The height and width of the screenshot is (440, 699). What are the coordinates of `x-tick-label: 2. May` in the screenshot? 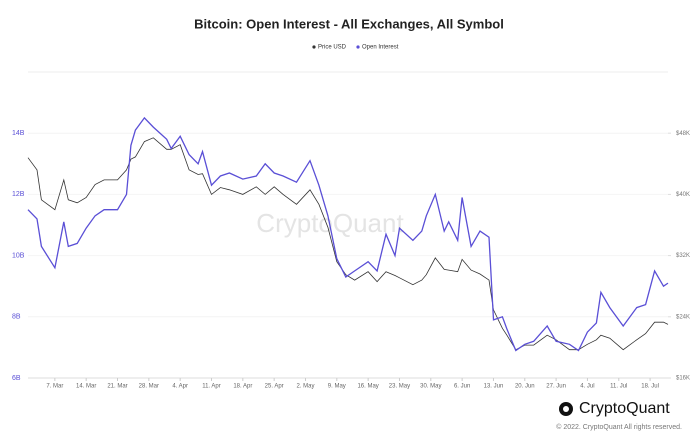 It's located at (305, 387).